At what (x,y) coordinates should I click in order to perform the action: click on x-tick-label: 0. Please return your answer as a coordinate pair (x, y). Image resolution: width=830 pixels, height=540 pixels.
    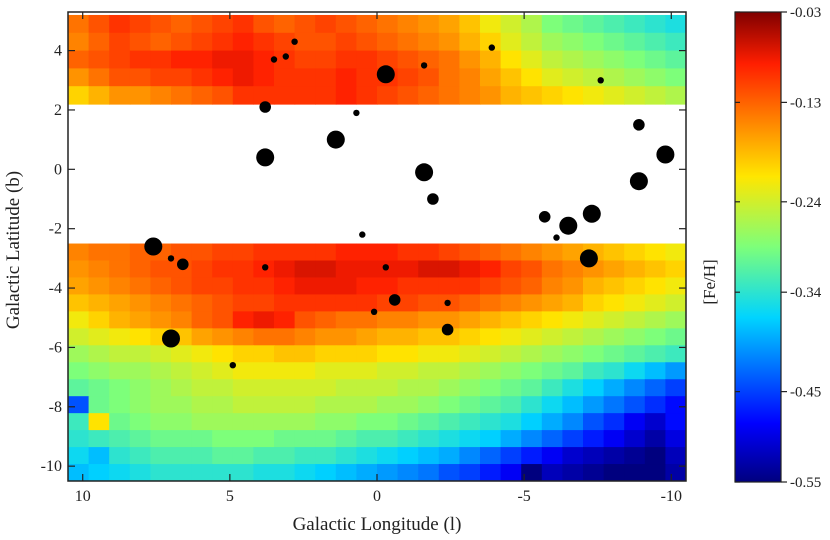
    Looking at the image, I should click on (377, 496).